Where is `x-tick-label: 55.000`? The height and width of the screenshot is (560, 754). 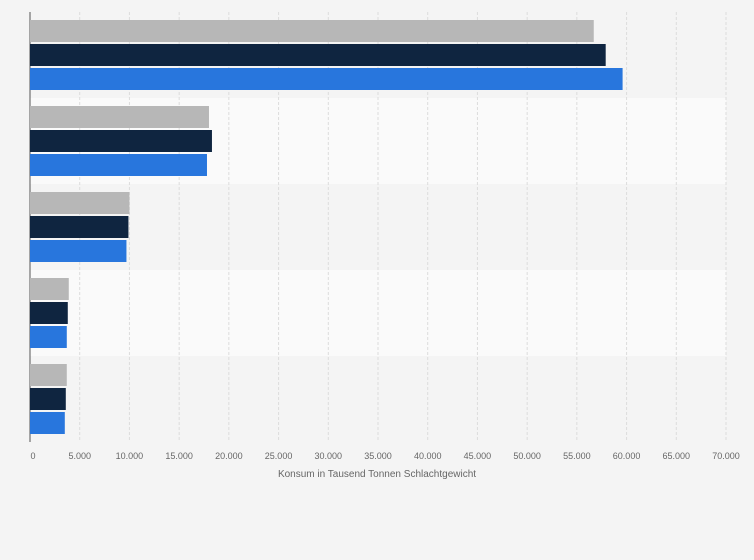 x-tick-label: 55.000 is located at coordinates (577, 456).